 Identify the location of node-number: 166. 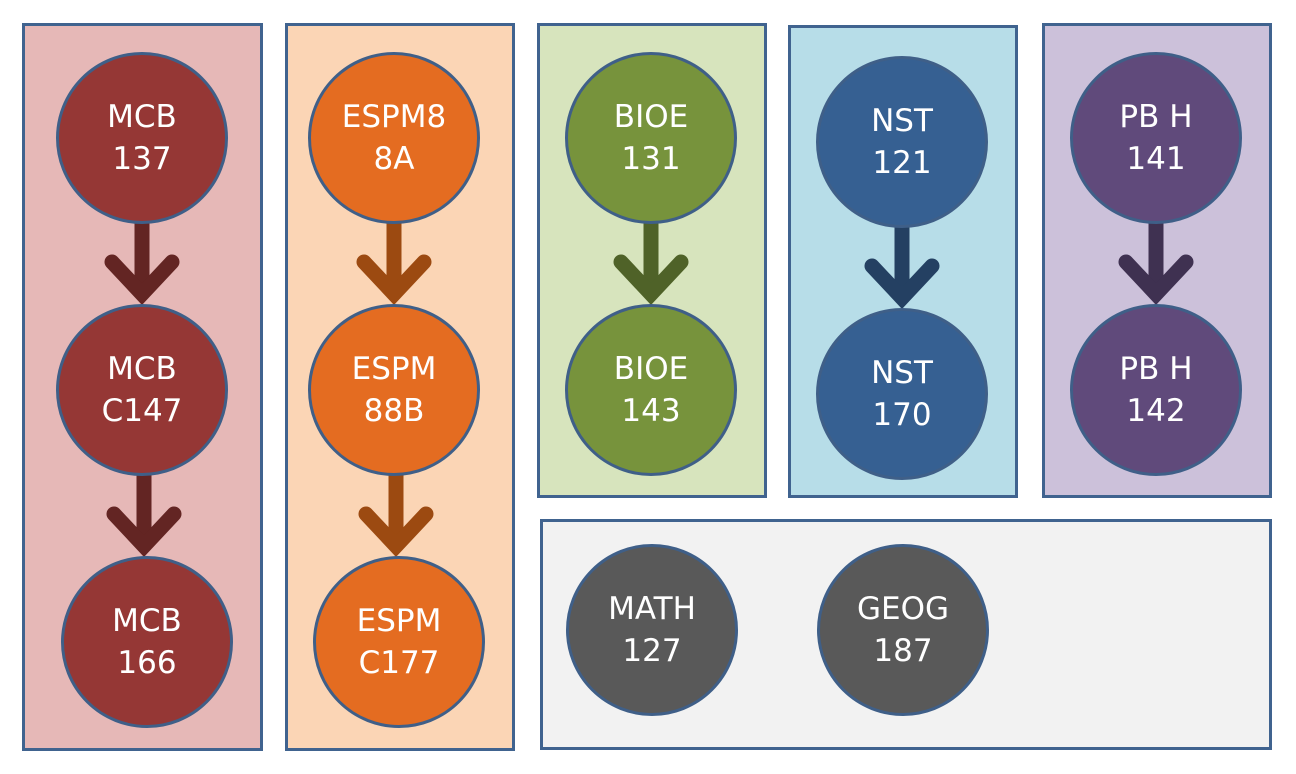
(147, 663).